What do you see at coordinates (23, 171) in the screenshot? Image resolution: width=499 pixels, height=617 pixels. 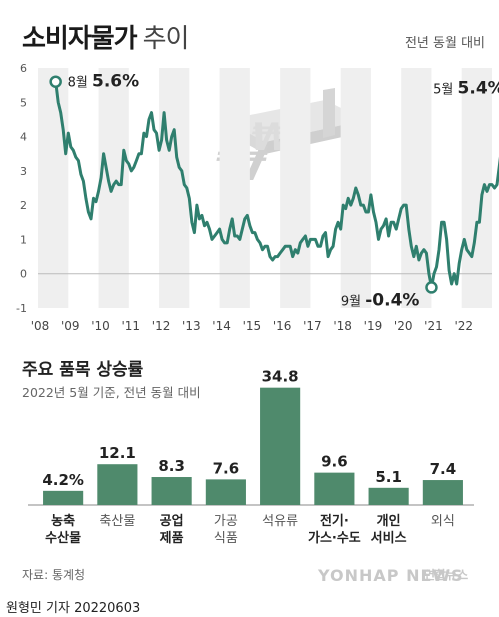 I see `y-tick-label: 3` at bounding box center [23, 171].